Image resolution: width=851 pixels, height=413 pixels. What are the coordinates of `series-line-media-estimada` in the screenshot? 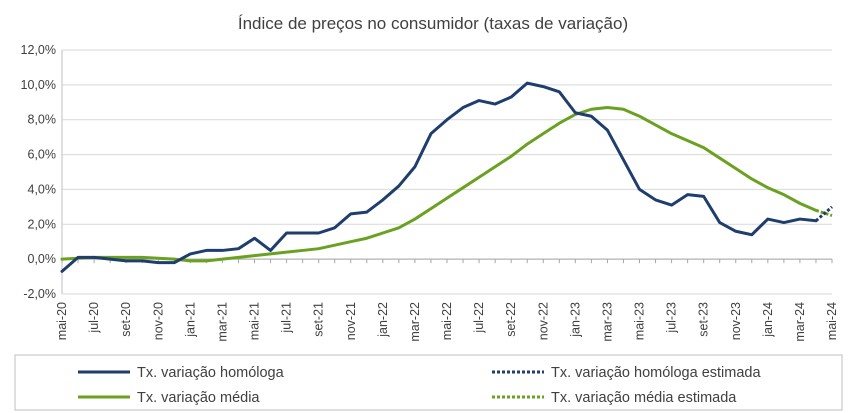 It's located at (824, 212).